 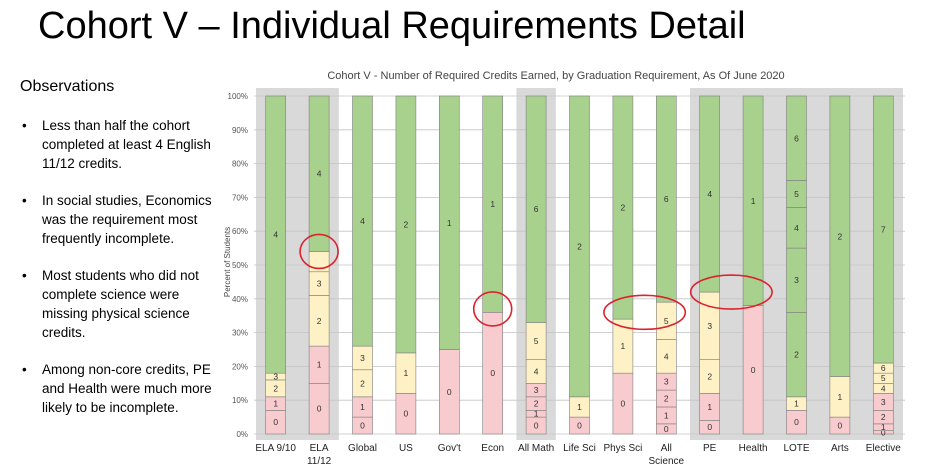 What do you see at coordinates (666, 448) in the screenshot?
I see `x-tick-label: All` at bounding box center [666, 448].